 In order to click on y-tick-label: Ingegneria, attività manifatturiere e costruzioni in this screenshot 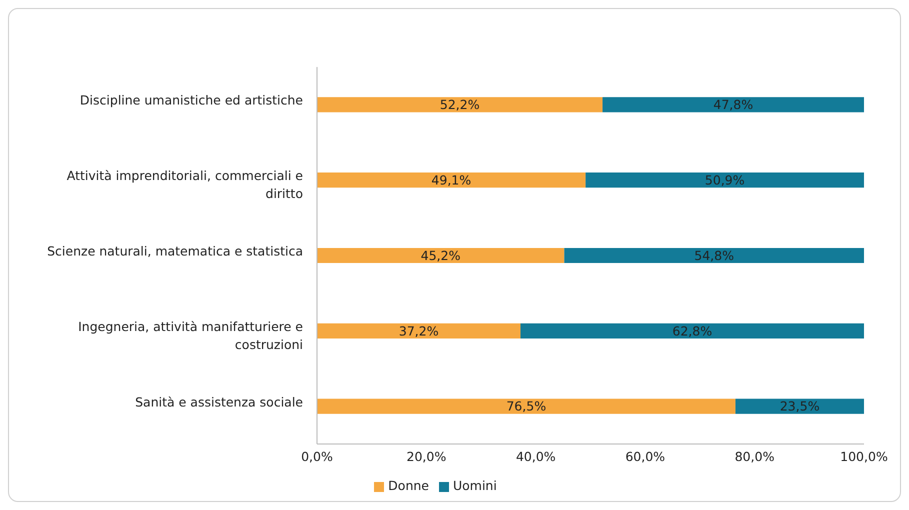, I will do `click(191, 335)`.